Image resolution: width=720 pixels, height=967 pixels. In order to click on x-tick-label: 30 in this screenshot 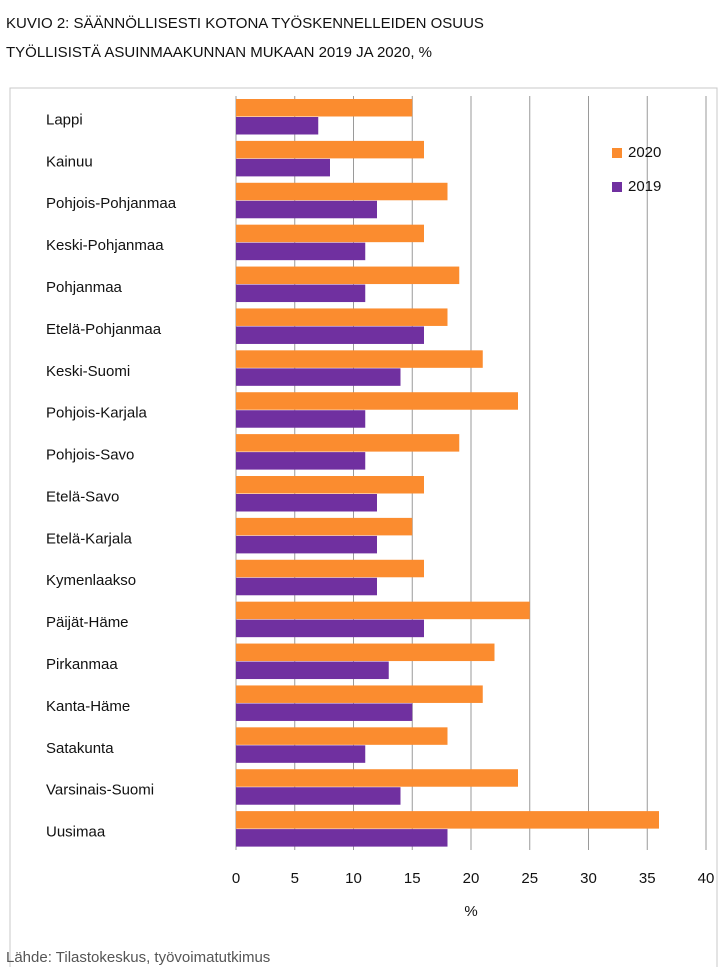, I will do `click(588, 878)`.